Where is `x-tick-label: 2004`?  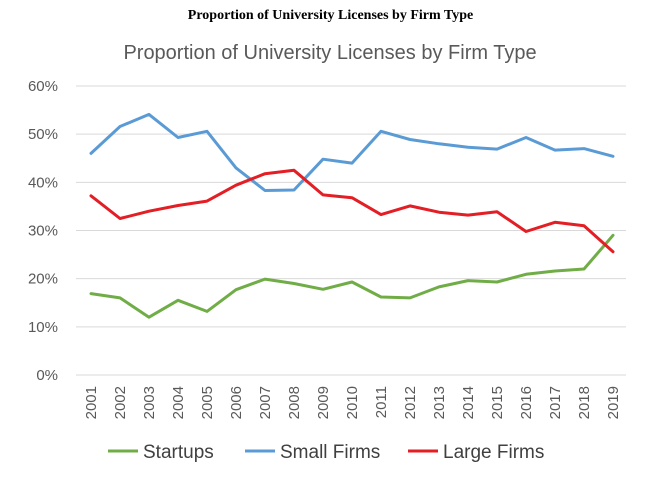 x-tick-label: 2004 is located at coordinates (178, 402).